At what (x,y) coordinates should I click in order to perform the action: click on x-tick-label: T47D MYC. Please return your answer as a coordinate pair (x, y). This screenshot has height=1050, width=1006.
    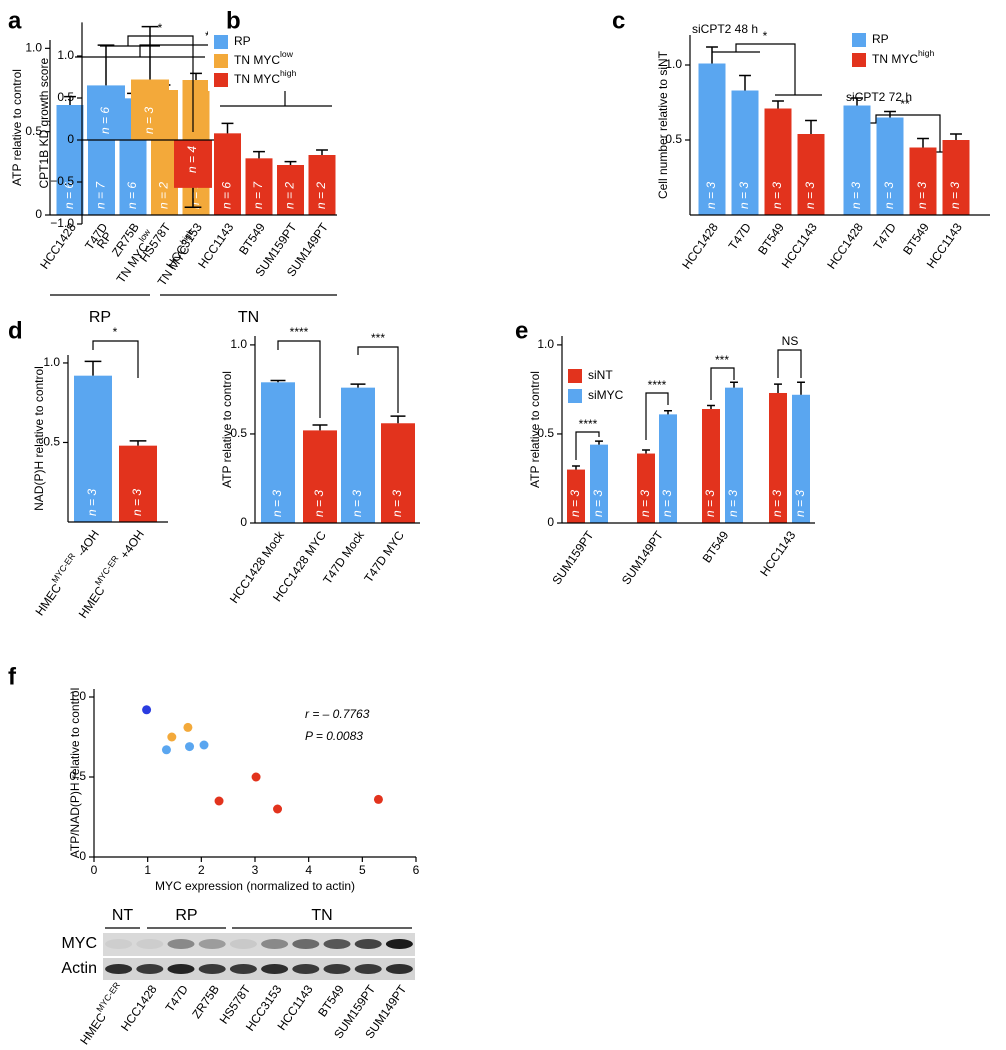
    Looking at the image, I should click on (385, 556).